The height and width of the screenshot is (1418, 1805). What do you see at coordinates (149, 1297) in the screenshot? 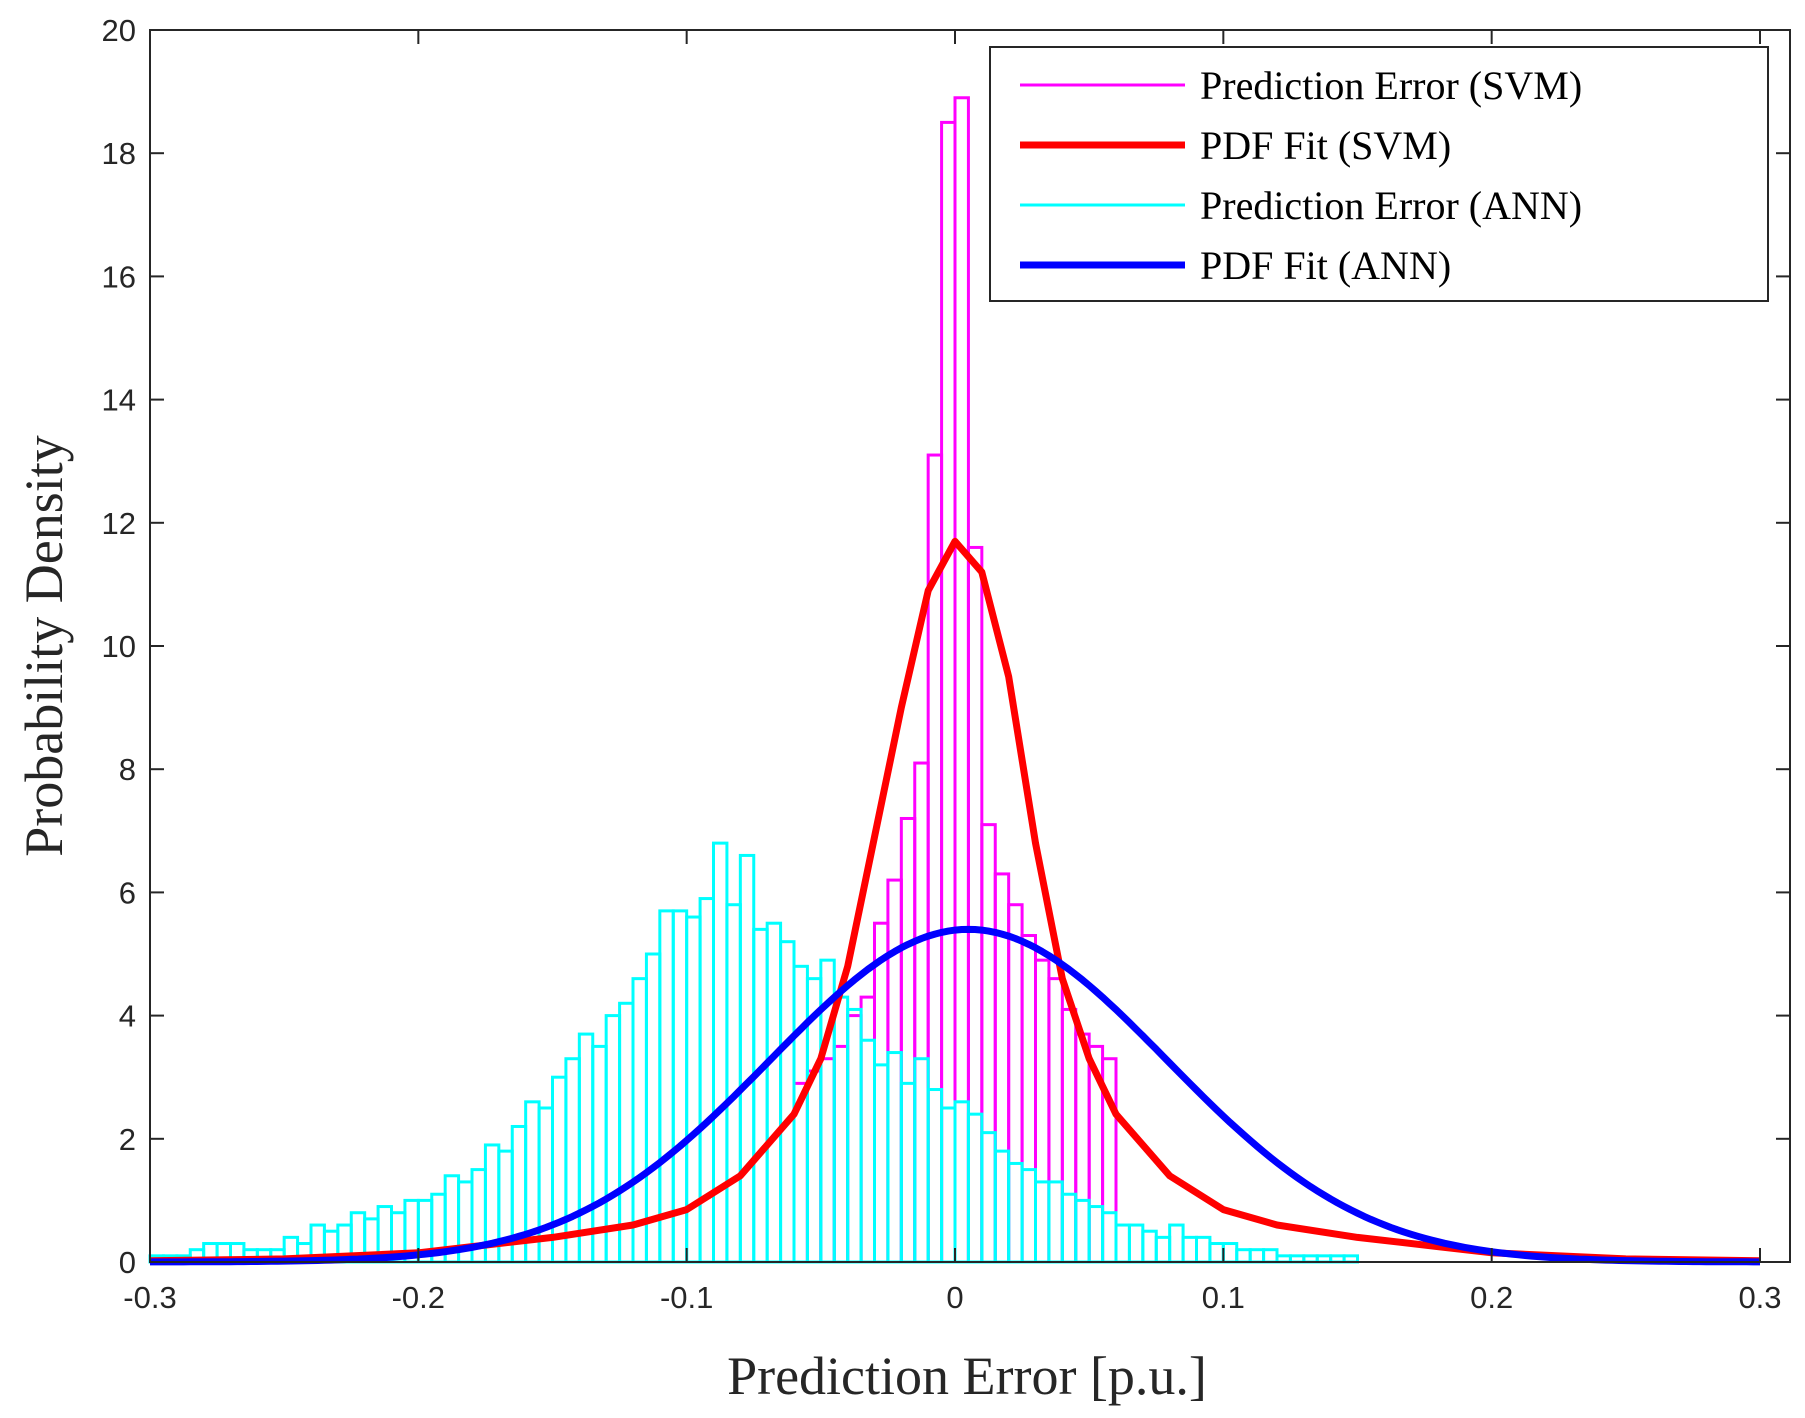
I see `x-tick-label: -0.3` at bounding box center [149, 1297].